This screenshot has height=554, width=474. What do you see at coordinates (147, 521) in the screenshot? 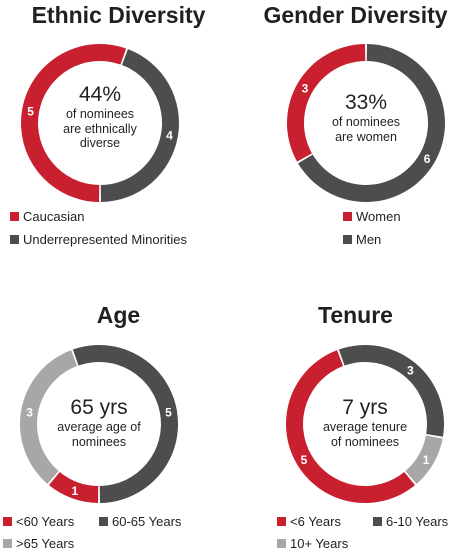
I see `legend-label: 60-65 Years` at bounding box center [147, 521].